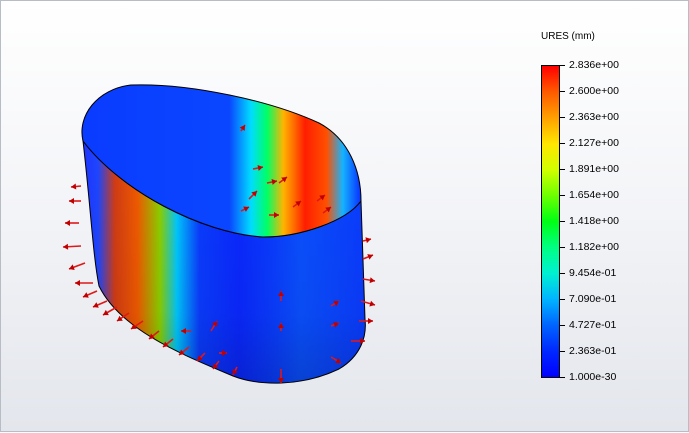  Describe the element at coordinates (593, 325) in the screenshot. I see `legend-label: 4.727e-01` at that location.